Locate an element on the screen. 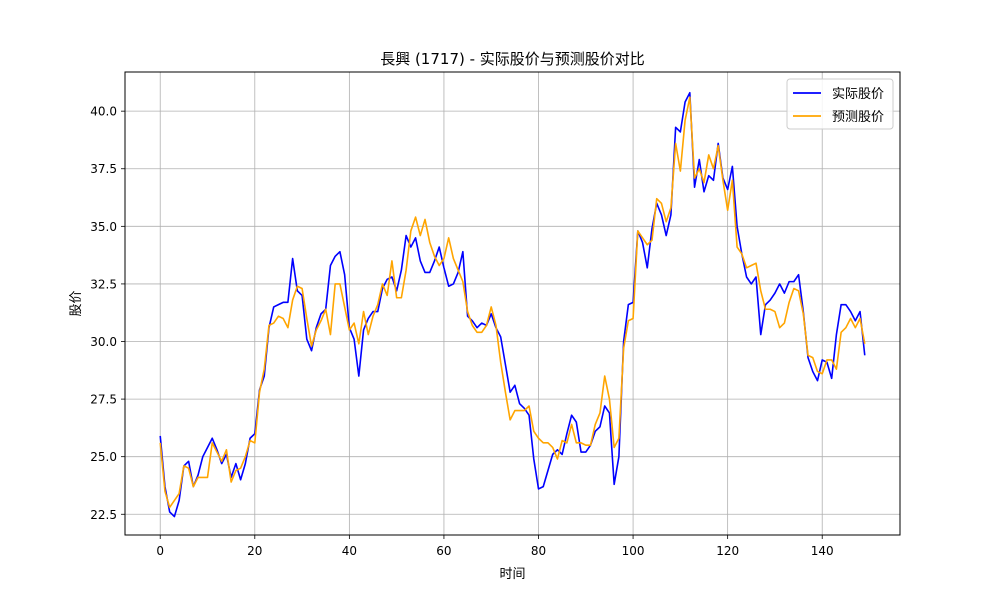 The image size is (1000, 604). x-tick-label: 20 is located at coordinates (254, 551).